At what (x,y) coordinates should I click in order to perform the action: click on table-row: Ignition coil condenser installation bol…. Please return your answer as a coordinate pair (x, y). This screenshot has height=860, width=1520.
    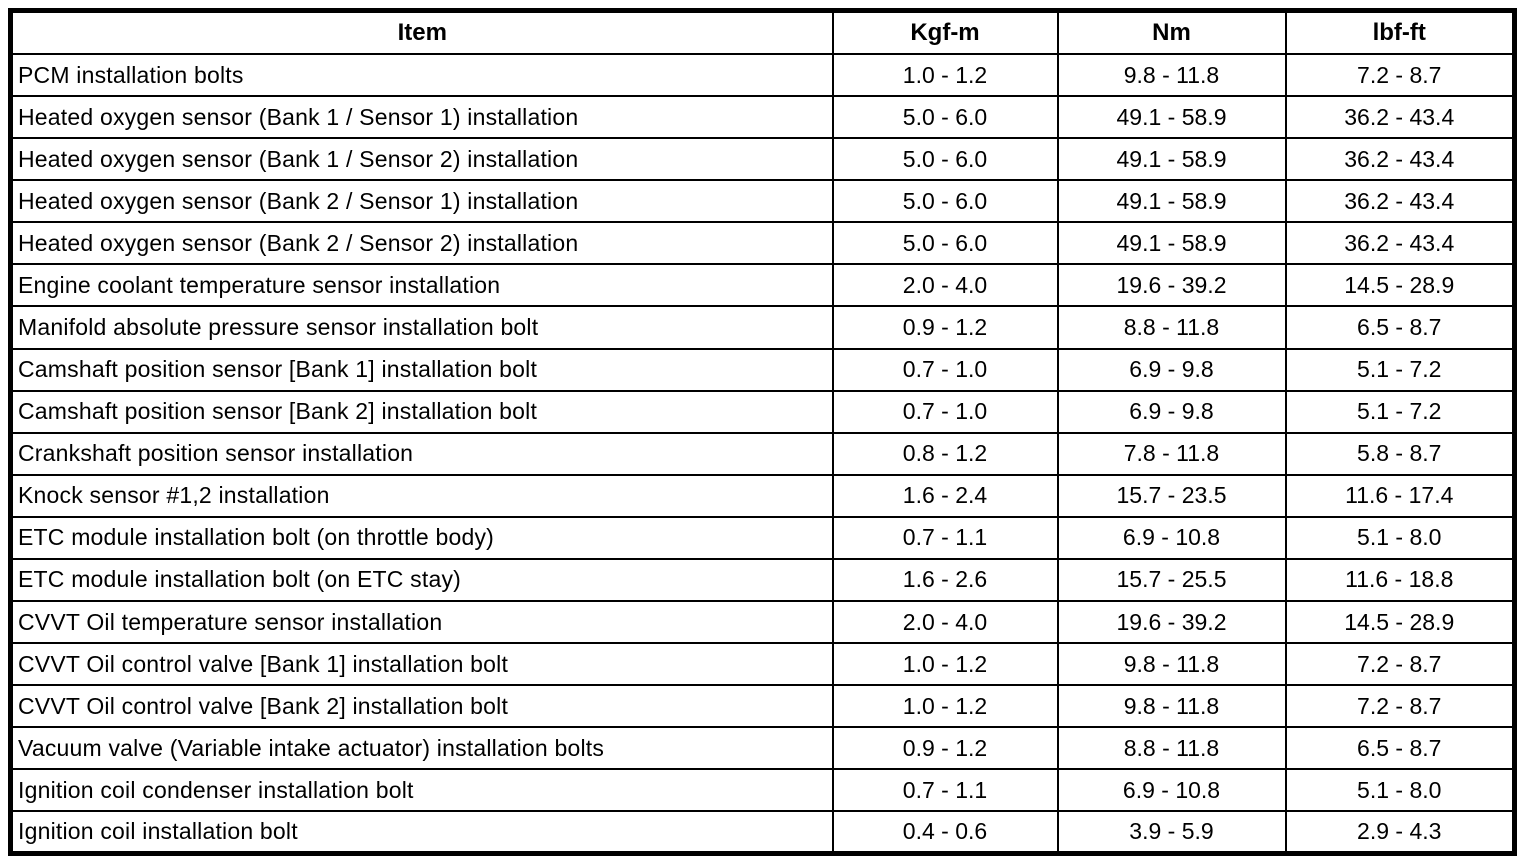
    Looking at the image, I should click on (762, 790).